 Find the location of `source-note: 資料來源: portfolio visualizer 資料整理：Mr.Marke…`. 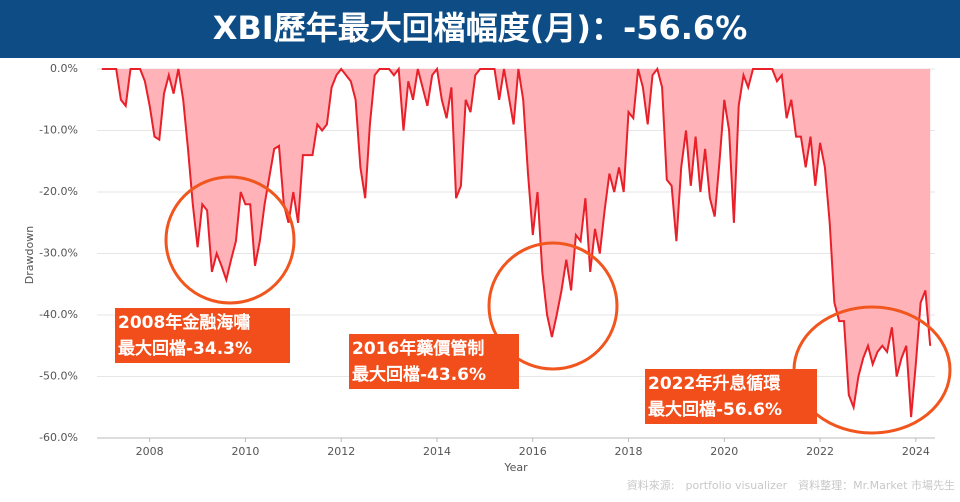

source-note: 資料來源: portfolio visualizer 資料整理：Mr.Marke… is located at coordinates (791, 485).